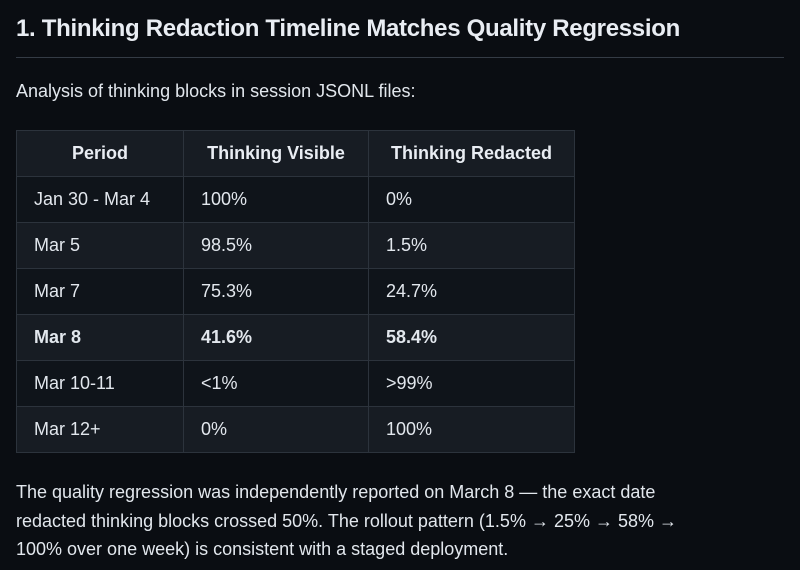 The width and height of the screenshot is (800, 570). I want to click on cell-visible: 75.3%, so click(276, 291).